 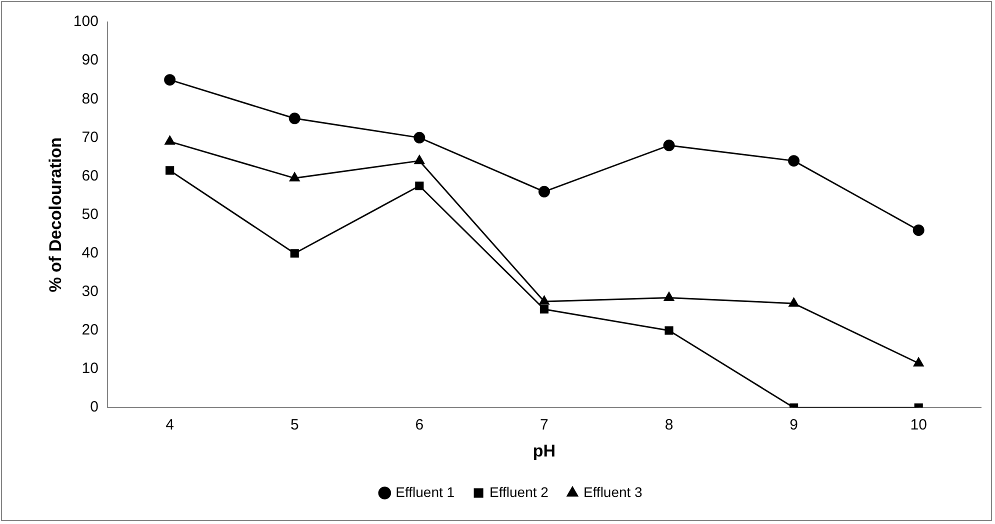 I want to click on x-tick-label: 8, so click(x=669, y=425).